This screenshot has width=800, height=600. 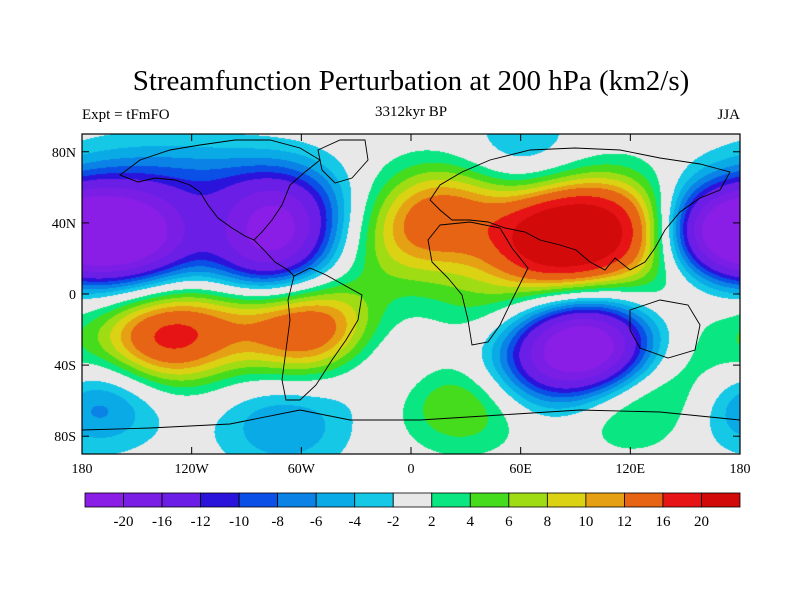 I want to click on coast-south-america, so click(x=322, y=334).